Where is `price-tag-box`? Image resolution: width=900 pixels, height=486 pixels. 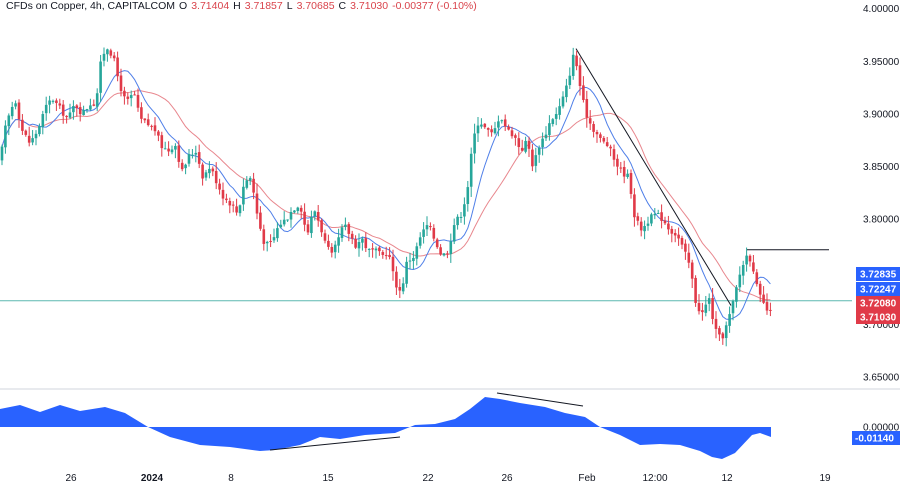 price-tag-box is located at coordinates (878, 289).